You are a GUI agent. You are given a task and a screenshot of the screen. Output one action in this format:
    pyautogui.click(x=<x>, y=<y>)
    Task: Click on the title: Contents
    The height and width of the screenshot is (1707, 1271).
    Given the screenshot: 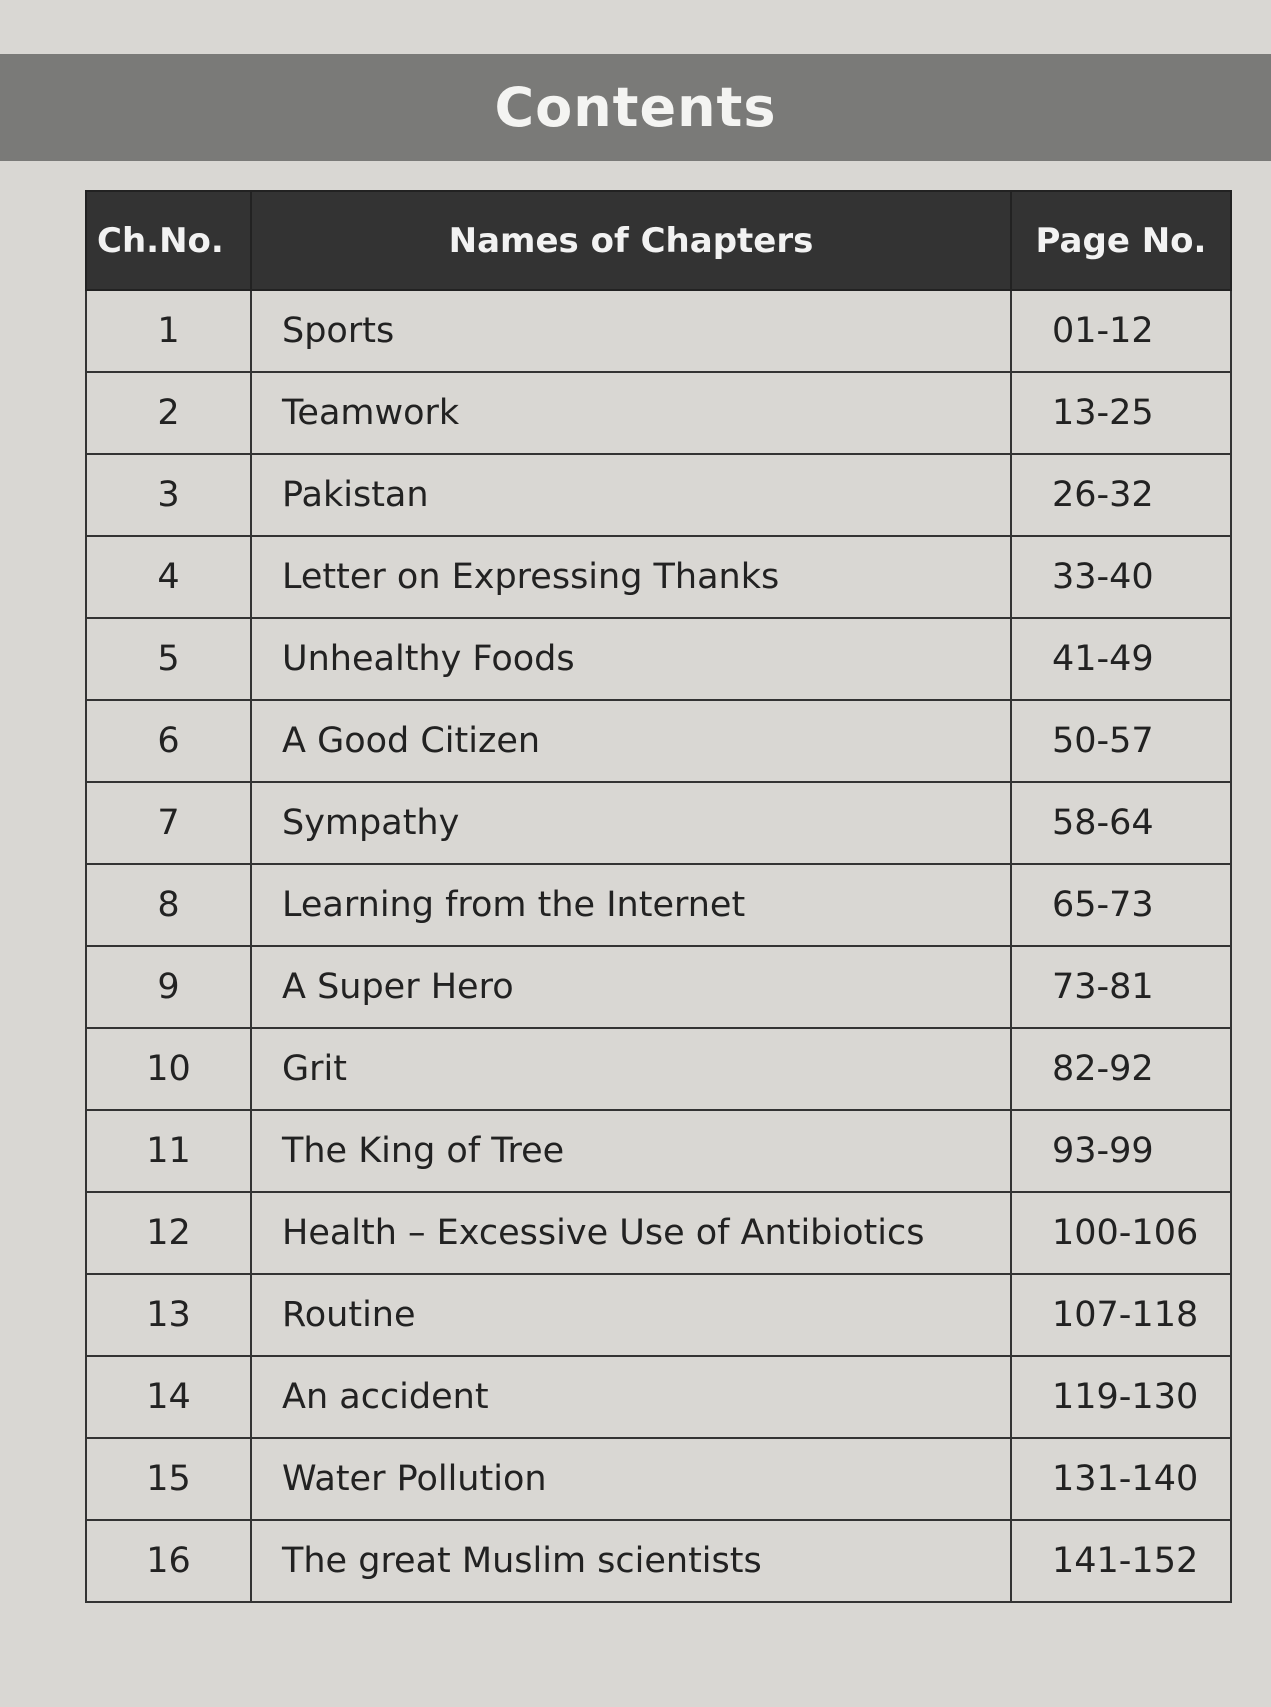 What is the action you would take?
    pyautogui.click(x=635, y=107)
    